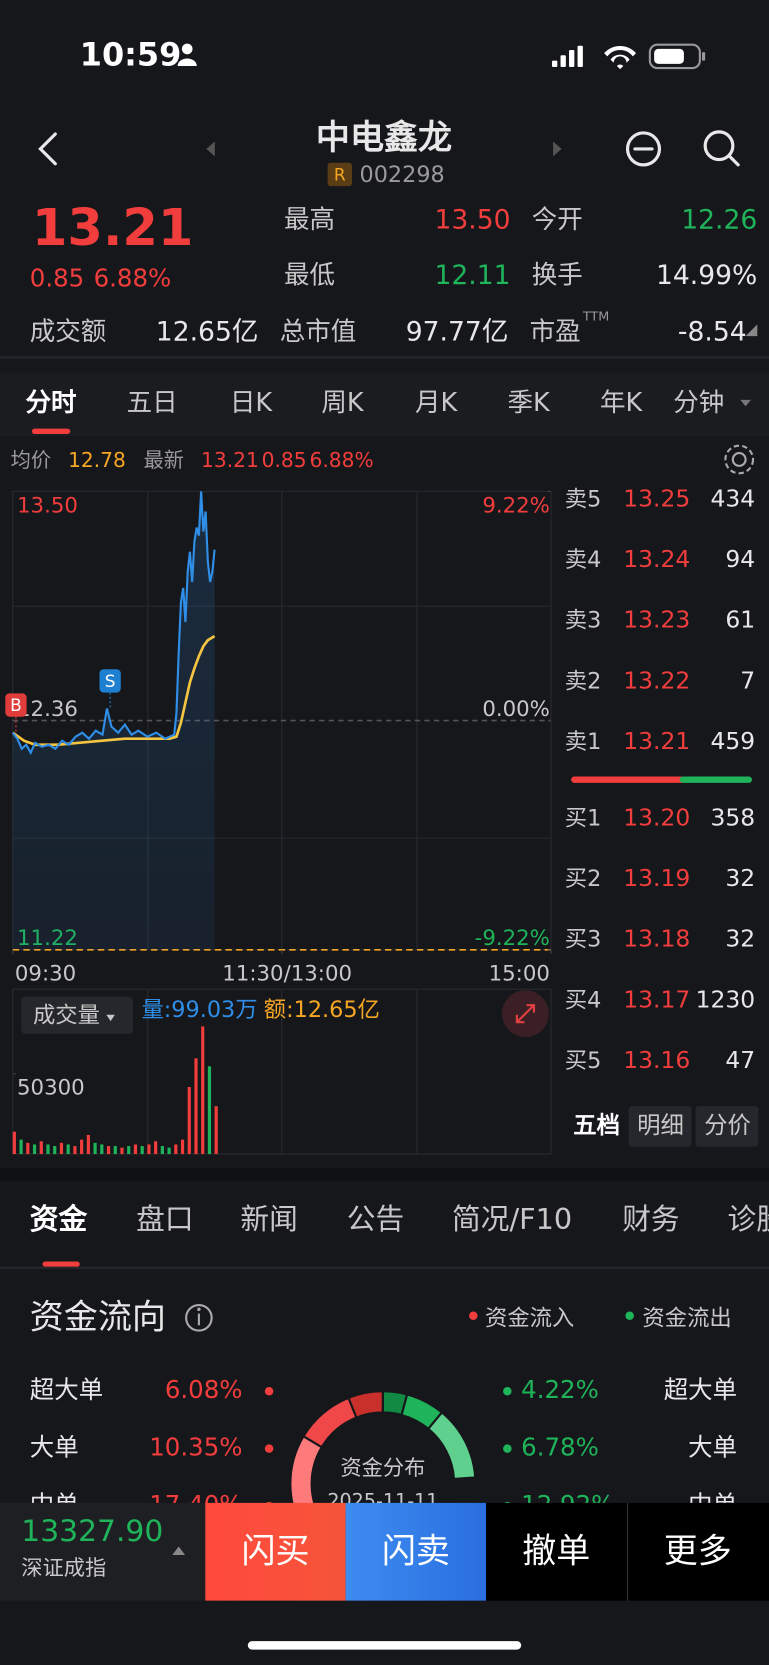 Image resolution: width=769 pixels, height=1665 pixels. I want to click on book-price: 13.20, so click(656, 817).